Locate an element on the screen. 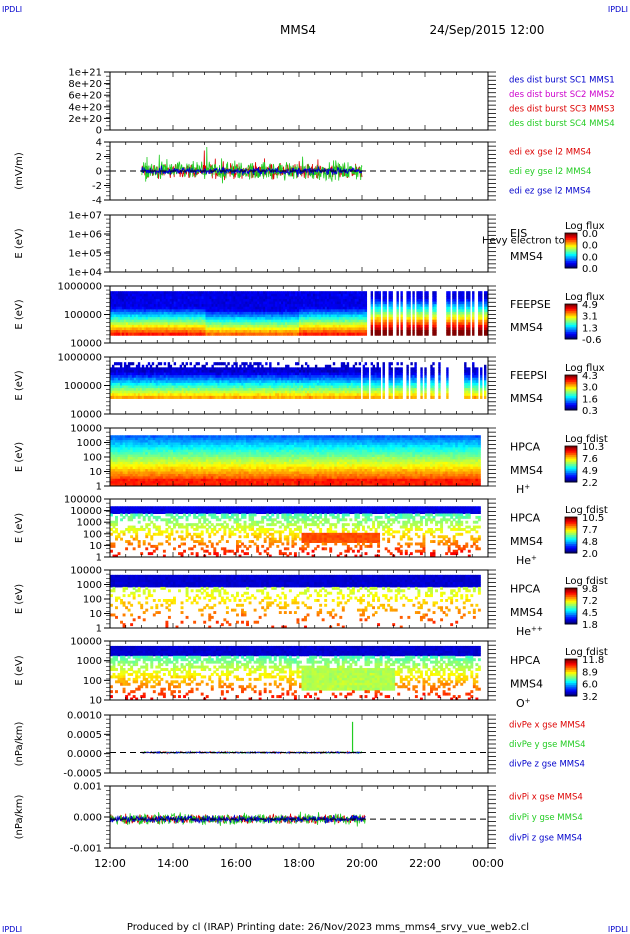  legend-entry: edi ez gse l2 MMS4 is located at coordinates (550, 191).